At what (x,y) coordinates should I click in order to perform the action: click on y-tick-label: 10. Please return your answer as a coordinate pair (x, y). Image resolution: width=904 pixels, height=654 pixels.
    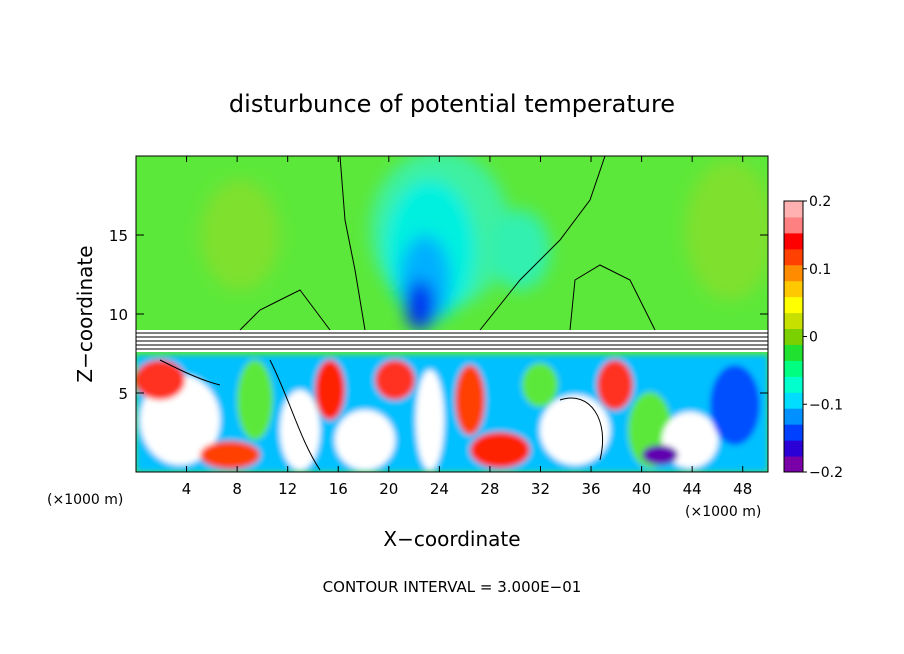
    Looking at the image, I should click on (118, 315).